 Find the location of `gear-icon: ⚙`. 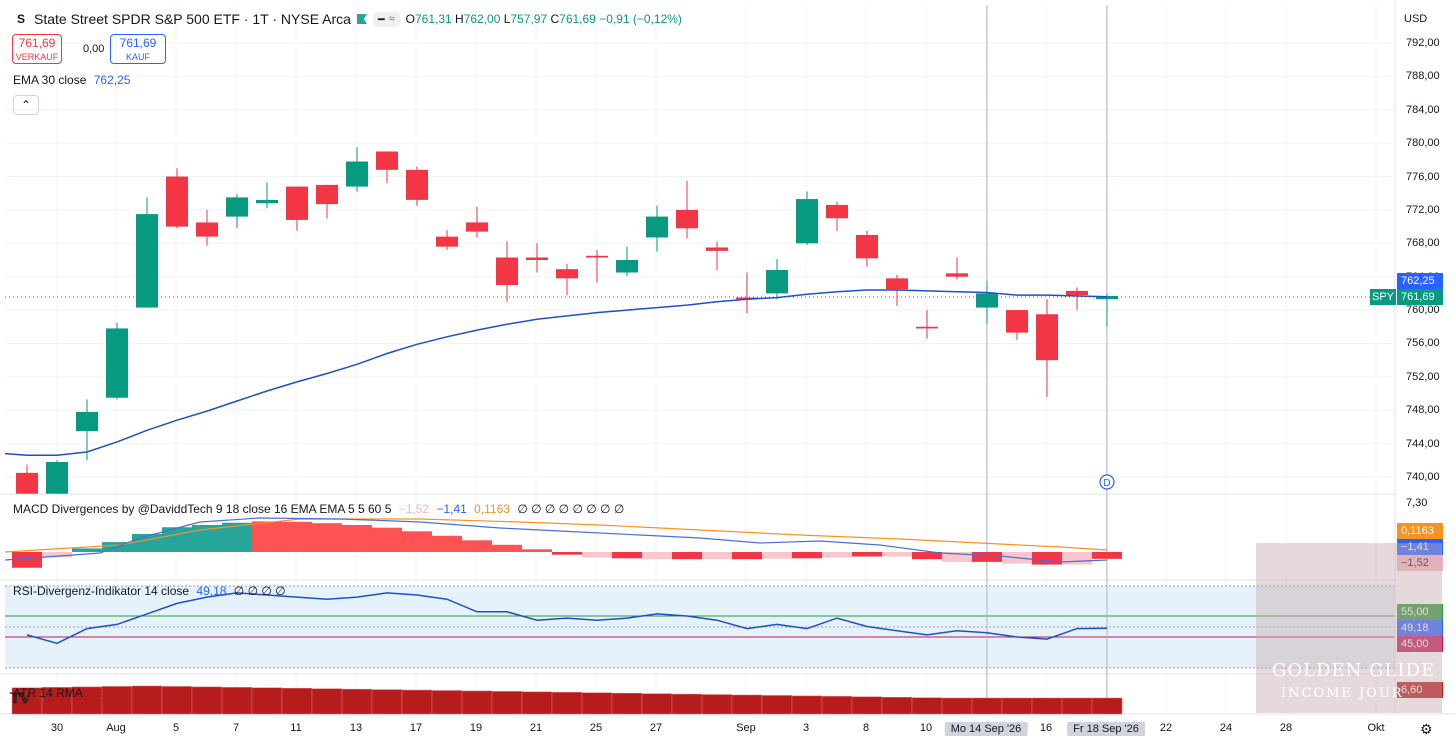

gear-icon: ⚙ is located at coordinates (1426, 729).